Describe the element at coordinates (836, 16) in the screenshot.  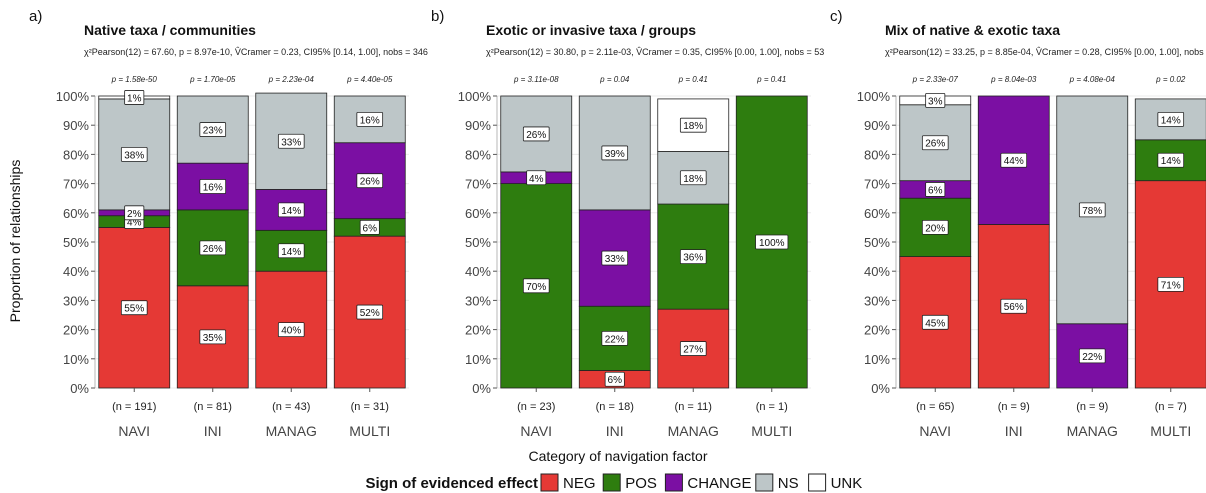
I see `panel-label: c)` at that location.